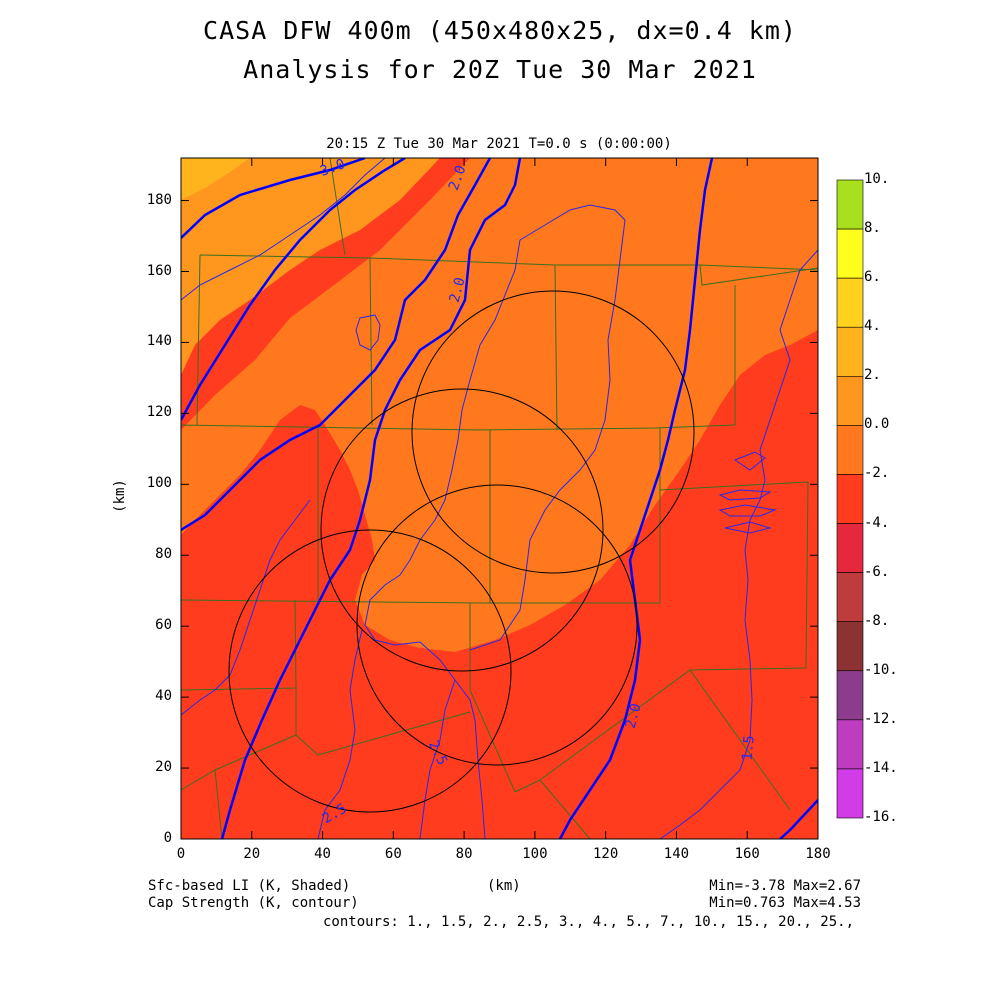 The image size is (1000, 1000). Describe the element at coordinates (877, 424) in the screenshot. I see `colorbar-label: 0.0` at that location.